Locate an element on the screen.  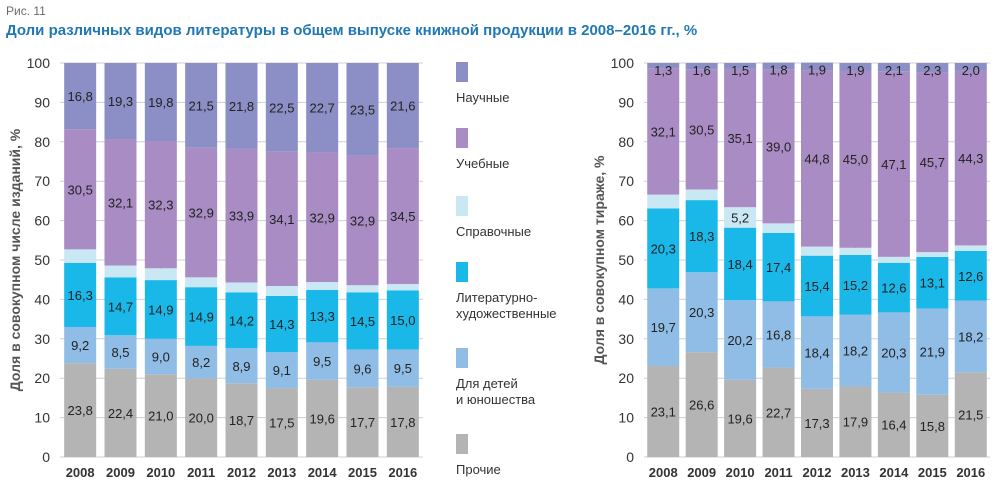
data-label: 1,3 is located at coordinates (663, 70).